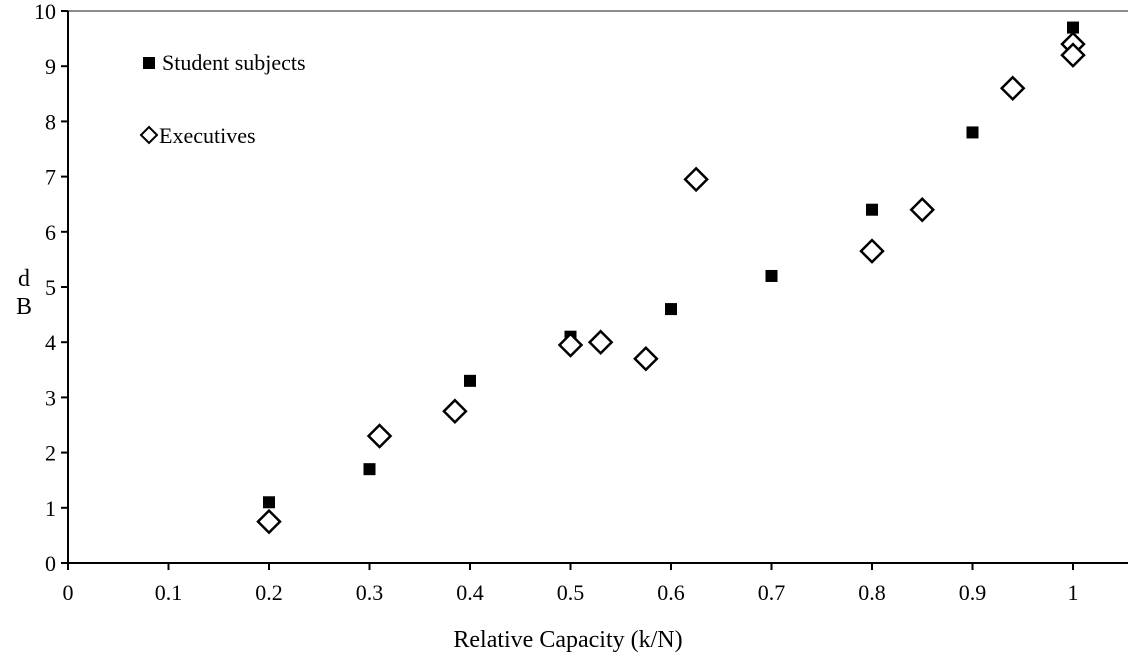  I want to click on y-tick-label: 7, so click(50, 177).